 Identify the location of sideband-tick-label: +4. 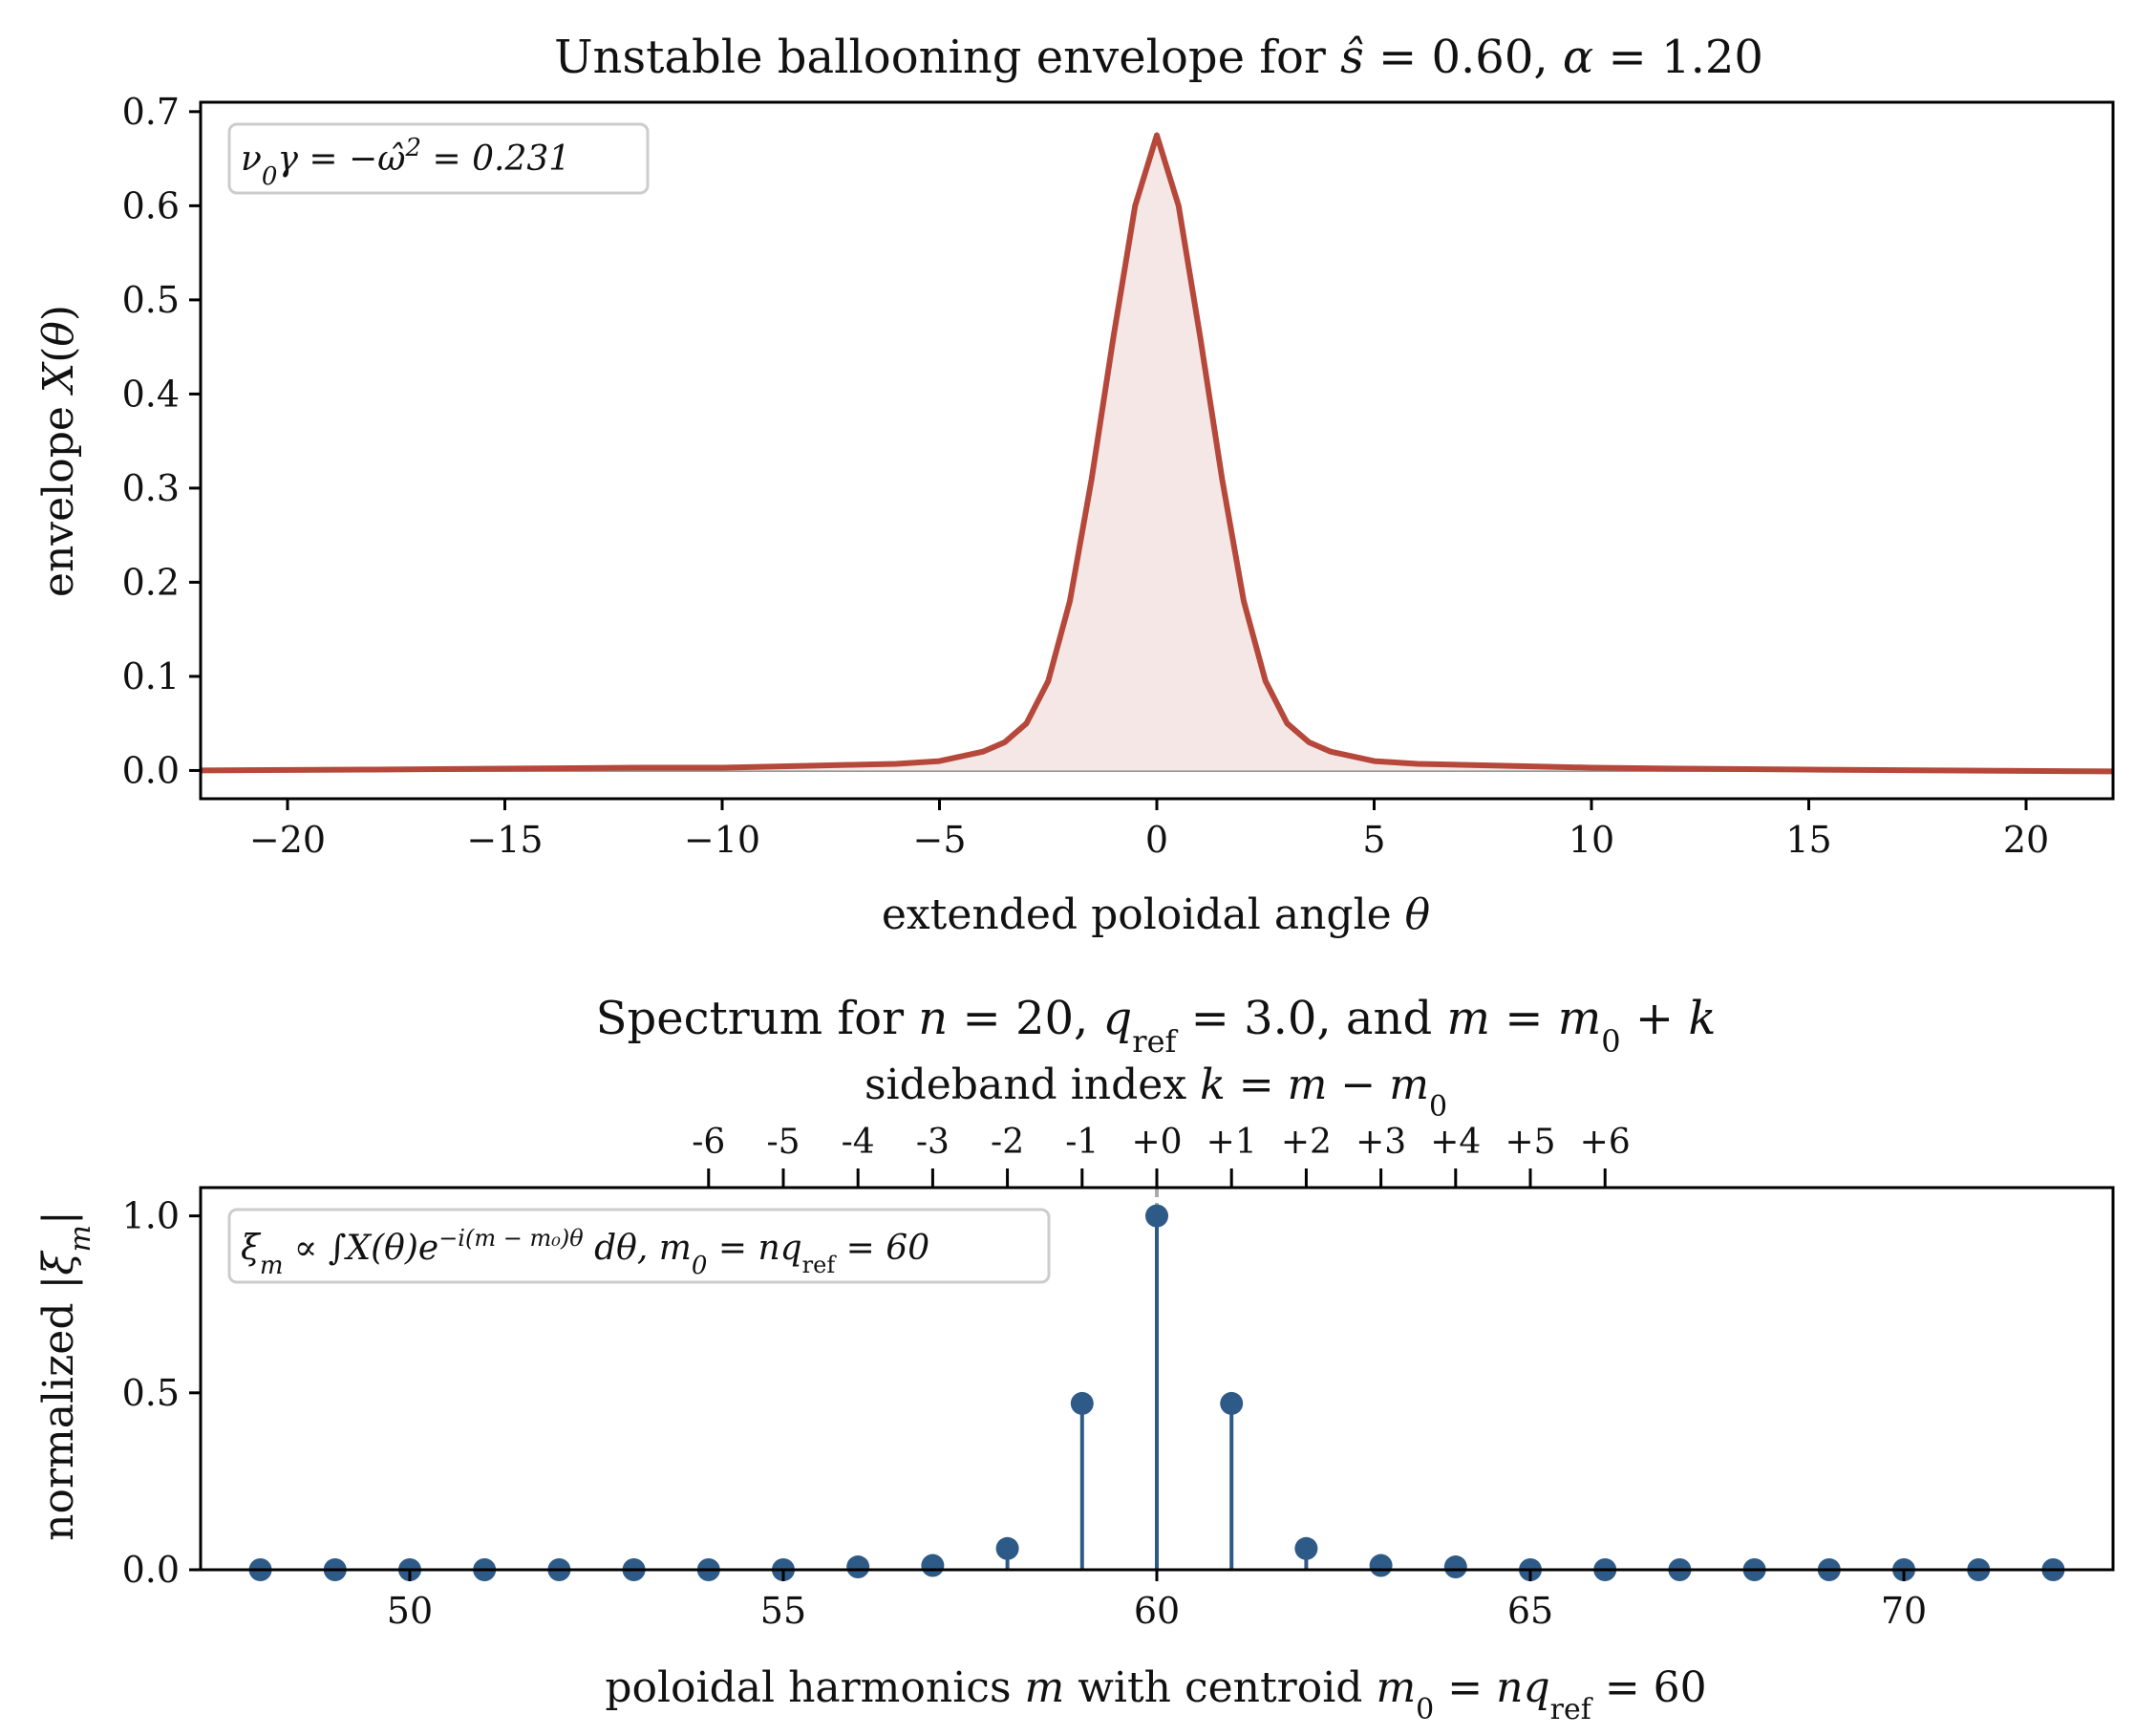
(1455, 1142).